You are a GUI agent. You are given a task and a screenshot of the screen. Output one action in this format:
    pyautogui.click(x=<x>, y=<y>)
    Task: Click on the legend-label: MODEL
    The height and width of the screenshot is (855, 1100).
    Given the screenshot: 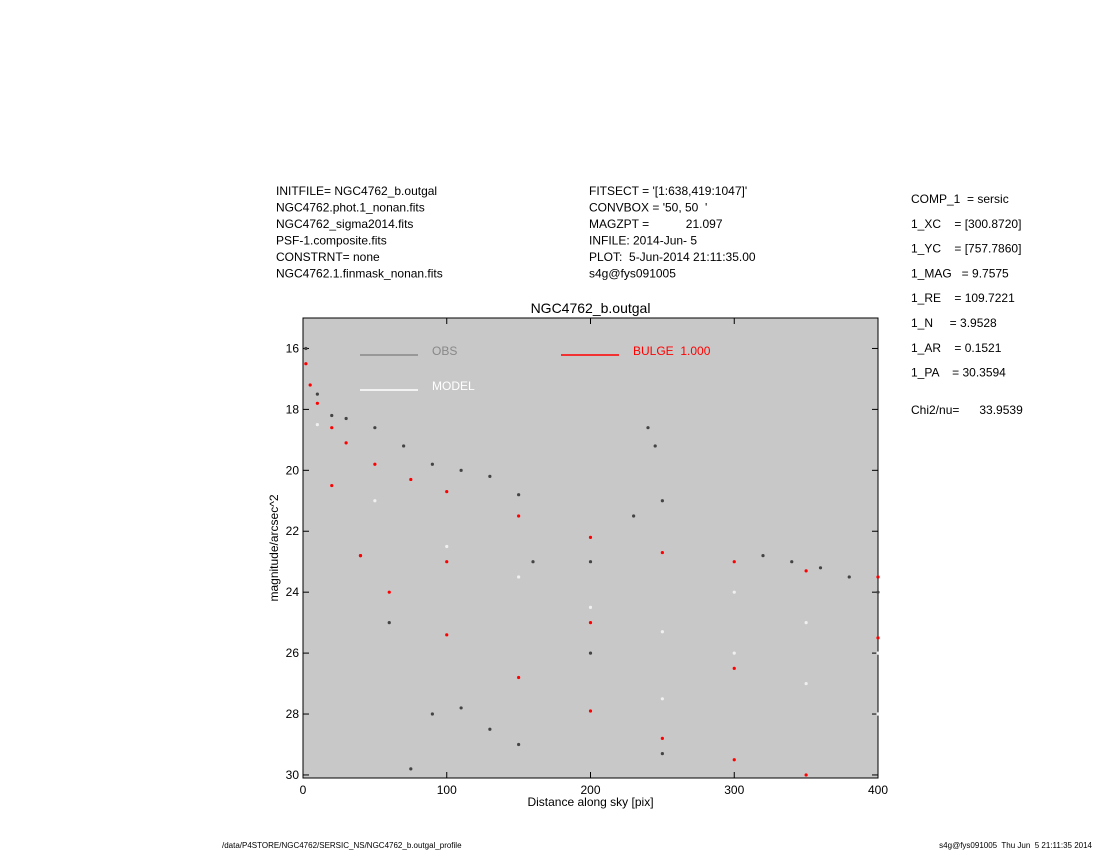 What is the action you would take?
    pyautogui.click(x=453, y=386)
    